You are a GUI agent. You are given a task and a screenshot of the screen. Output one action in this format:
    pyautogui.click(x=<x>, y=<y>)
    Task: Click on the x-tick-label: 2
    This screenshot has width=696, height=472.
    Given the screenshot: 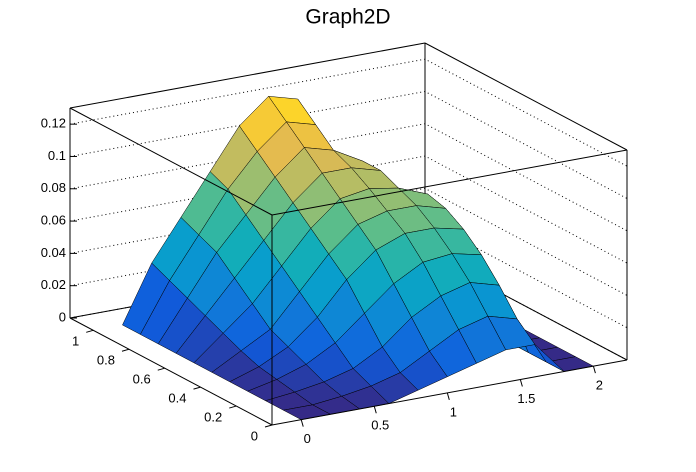 What is the action you would take?
    pyautogui.click(x=599, y=385)
    